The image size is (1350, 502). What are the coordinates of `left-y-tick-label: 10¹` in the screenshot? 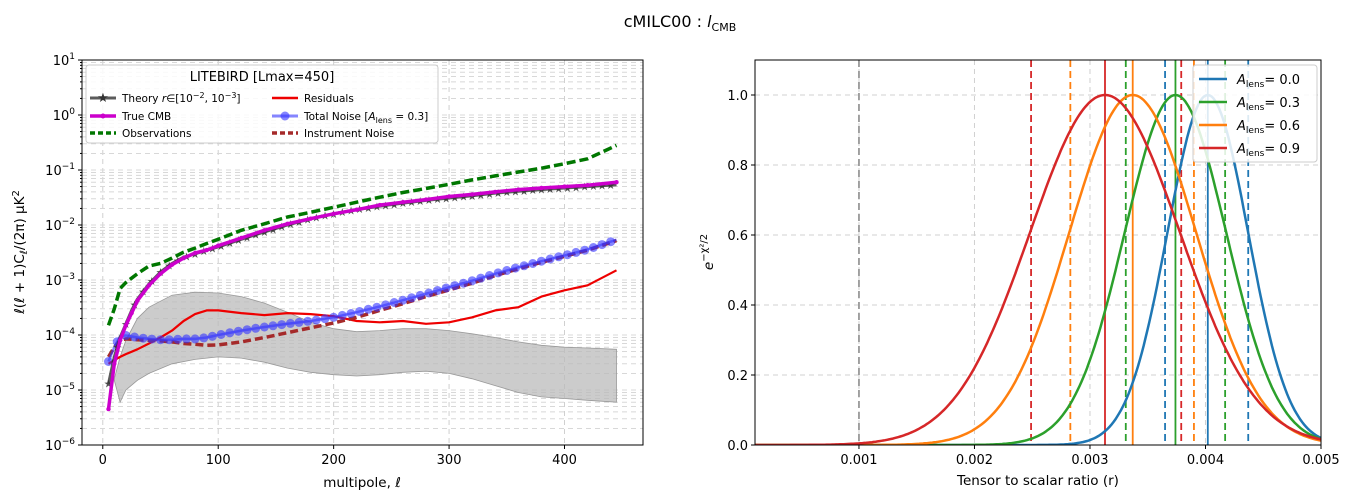 It's located at (64, 60).